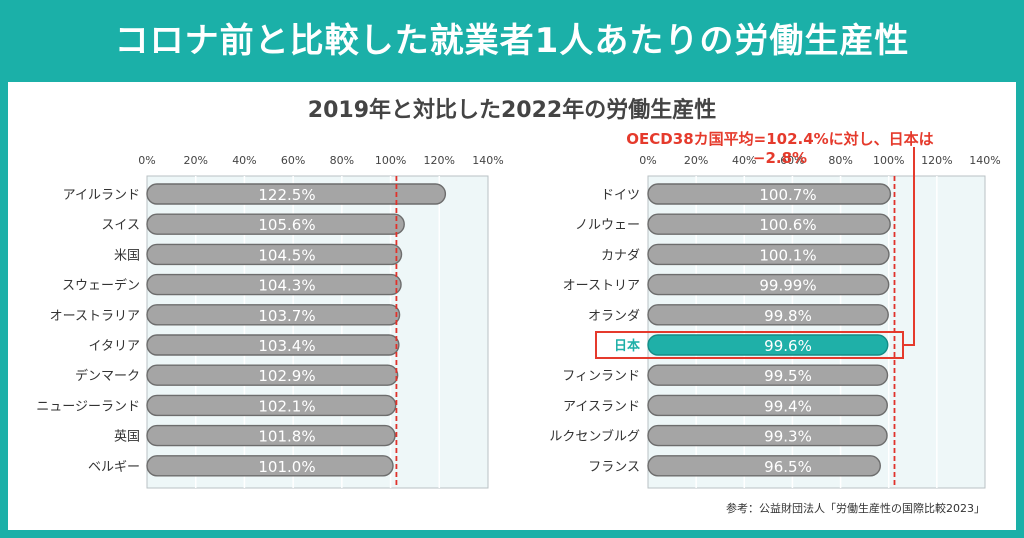  Describe the element at coordinates (614, 467) in the screenshot. I see `category-label: フランス` at that location.